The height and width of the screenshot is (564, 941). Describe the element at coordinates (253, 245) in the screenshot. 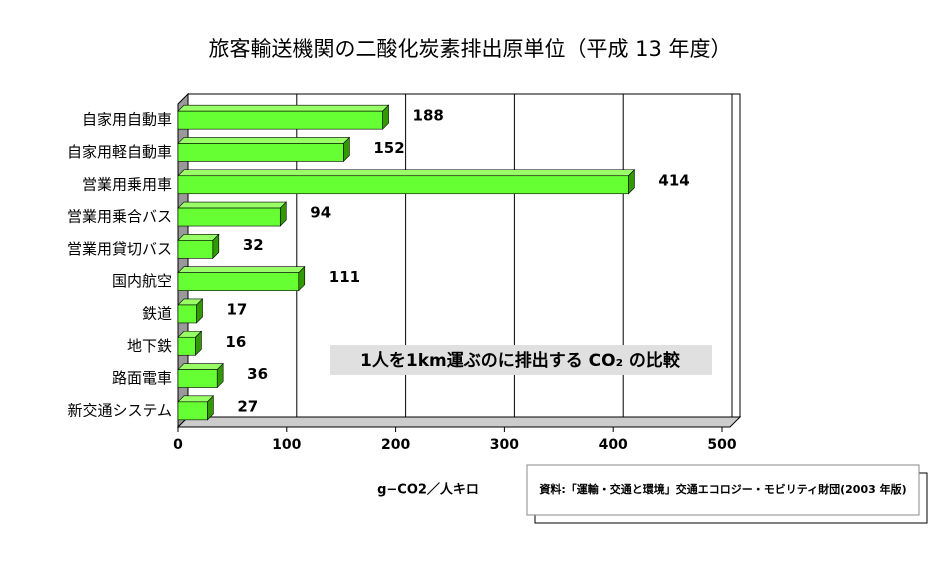

I see `value-label: 32` at that location.